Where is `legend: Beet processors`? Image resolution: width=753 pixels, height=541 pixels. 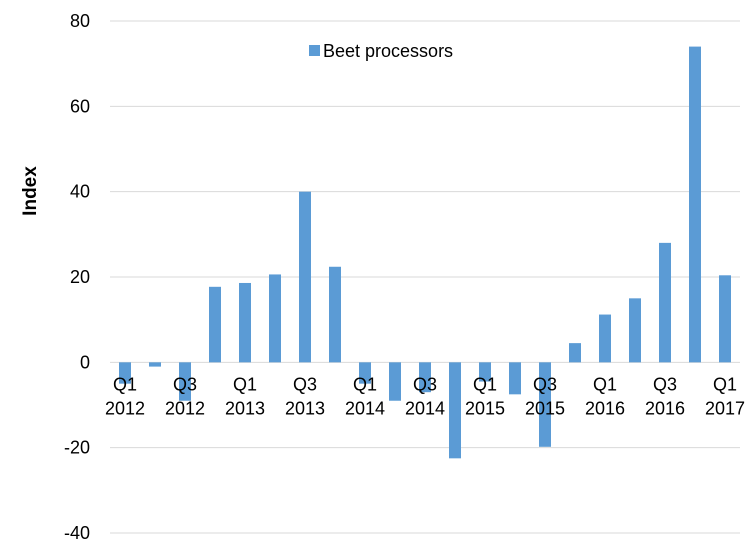
legend: Beet processors is located at coordinates (381, 51).